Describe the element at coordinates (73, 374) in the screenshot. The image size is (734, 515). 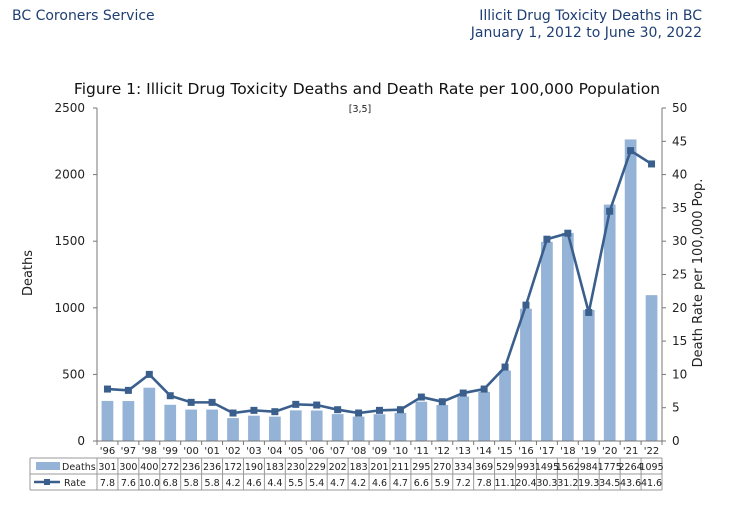
I see `y-tick-label: 500` at that location.